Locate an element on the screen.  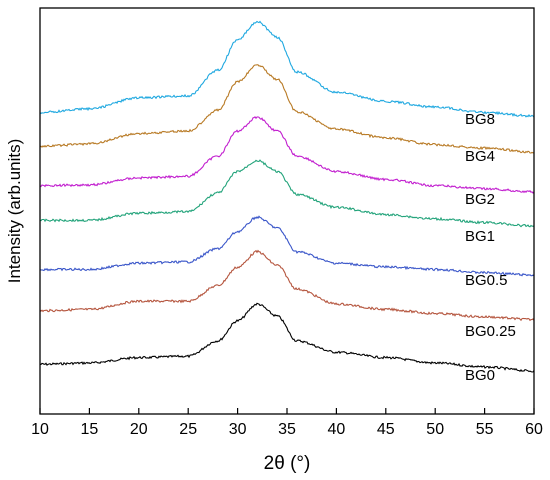
x-tick-label-55: 55 is located at coordinates (485, 429).